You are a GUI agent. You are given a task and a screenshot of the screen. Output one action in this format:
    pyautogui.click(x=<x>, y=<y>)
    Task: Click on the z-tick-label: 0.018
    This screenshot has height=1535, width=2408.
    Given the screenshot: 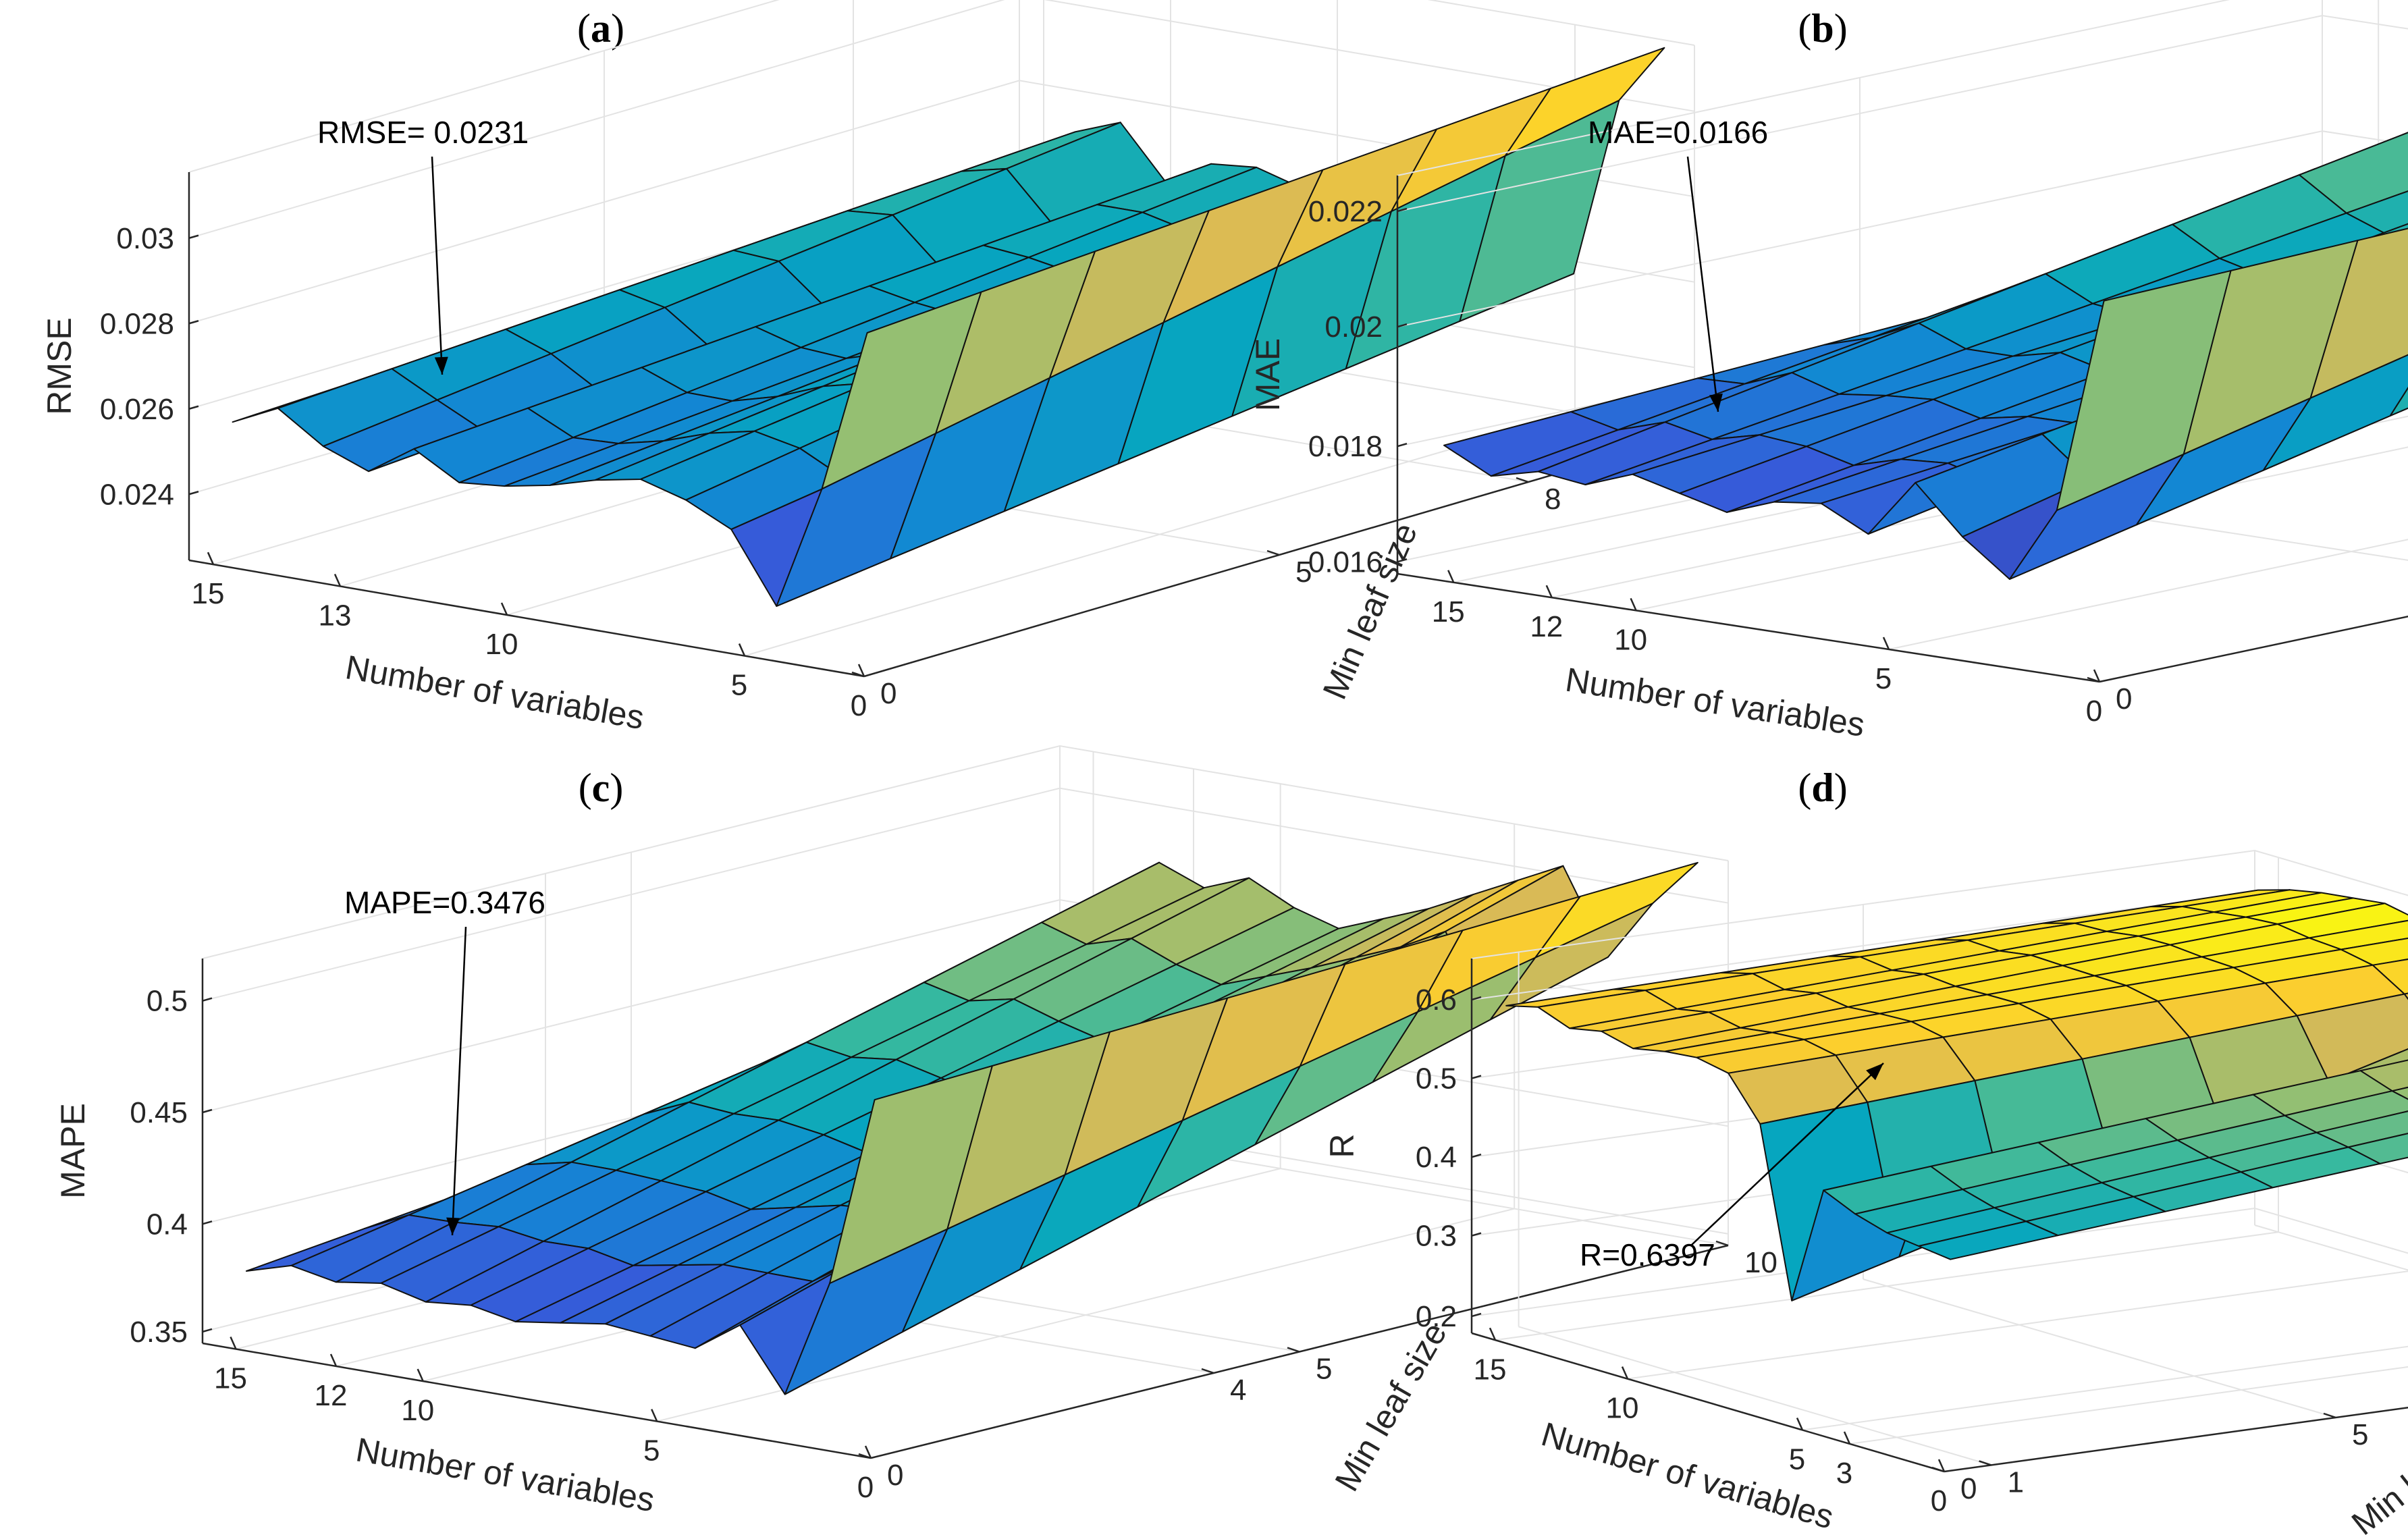 What is the action you would take?
    pyautogui.click(x=1345, y=446)
    